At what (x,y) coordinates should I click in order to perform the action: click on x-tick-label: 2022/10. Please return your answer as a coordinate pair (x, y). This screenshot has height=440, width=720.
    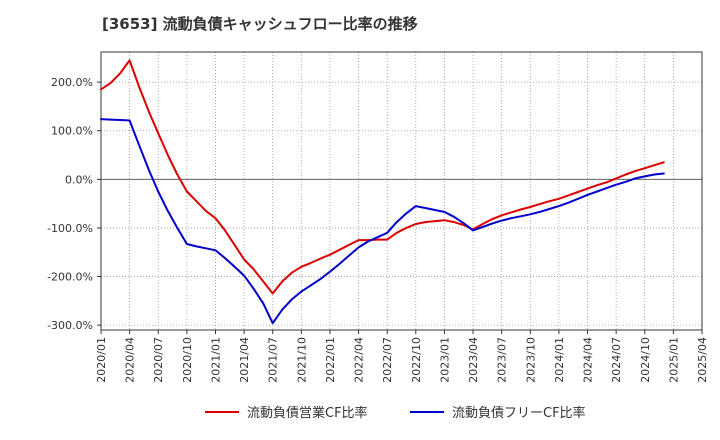
    Looking at the image, I should click on (416, 360).